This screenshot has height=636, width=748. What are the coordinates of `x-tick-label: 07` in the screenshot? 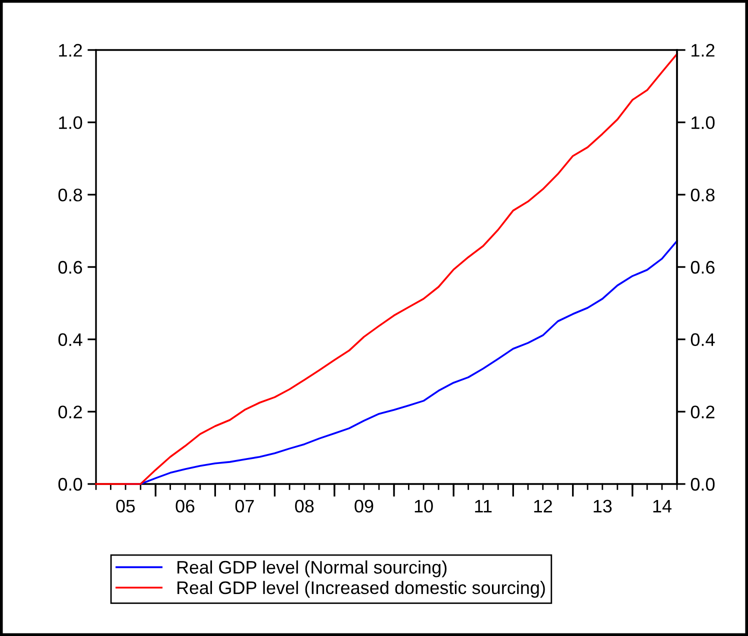 It's located at (244, 506).